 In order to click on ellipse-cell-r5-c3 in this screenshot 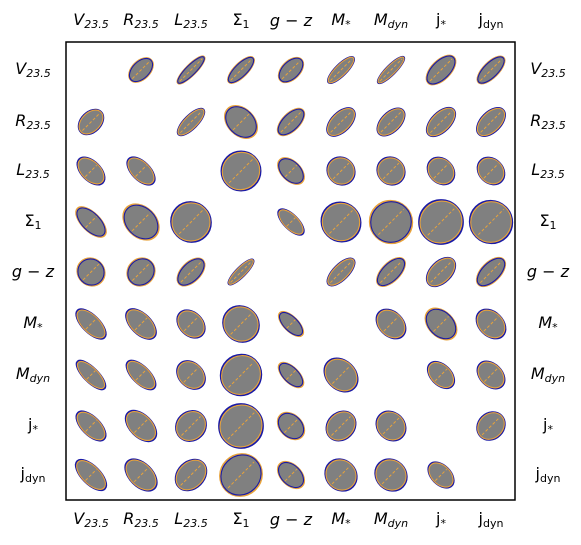, I will do `click(241, 324)`.